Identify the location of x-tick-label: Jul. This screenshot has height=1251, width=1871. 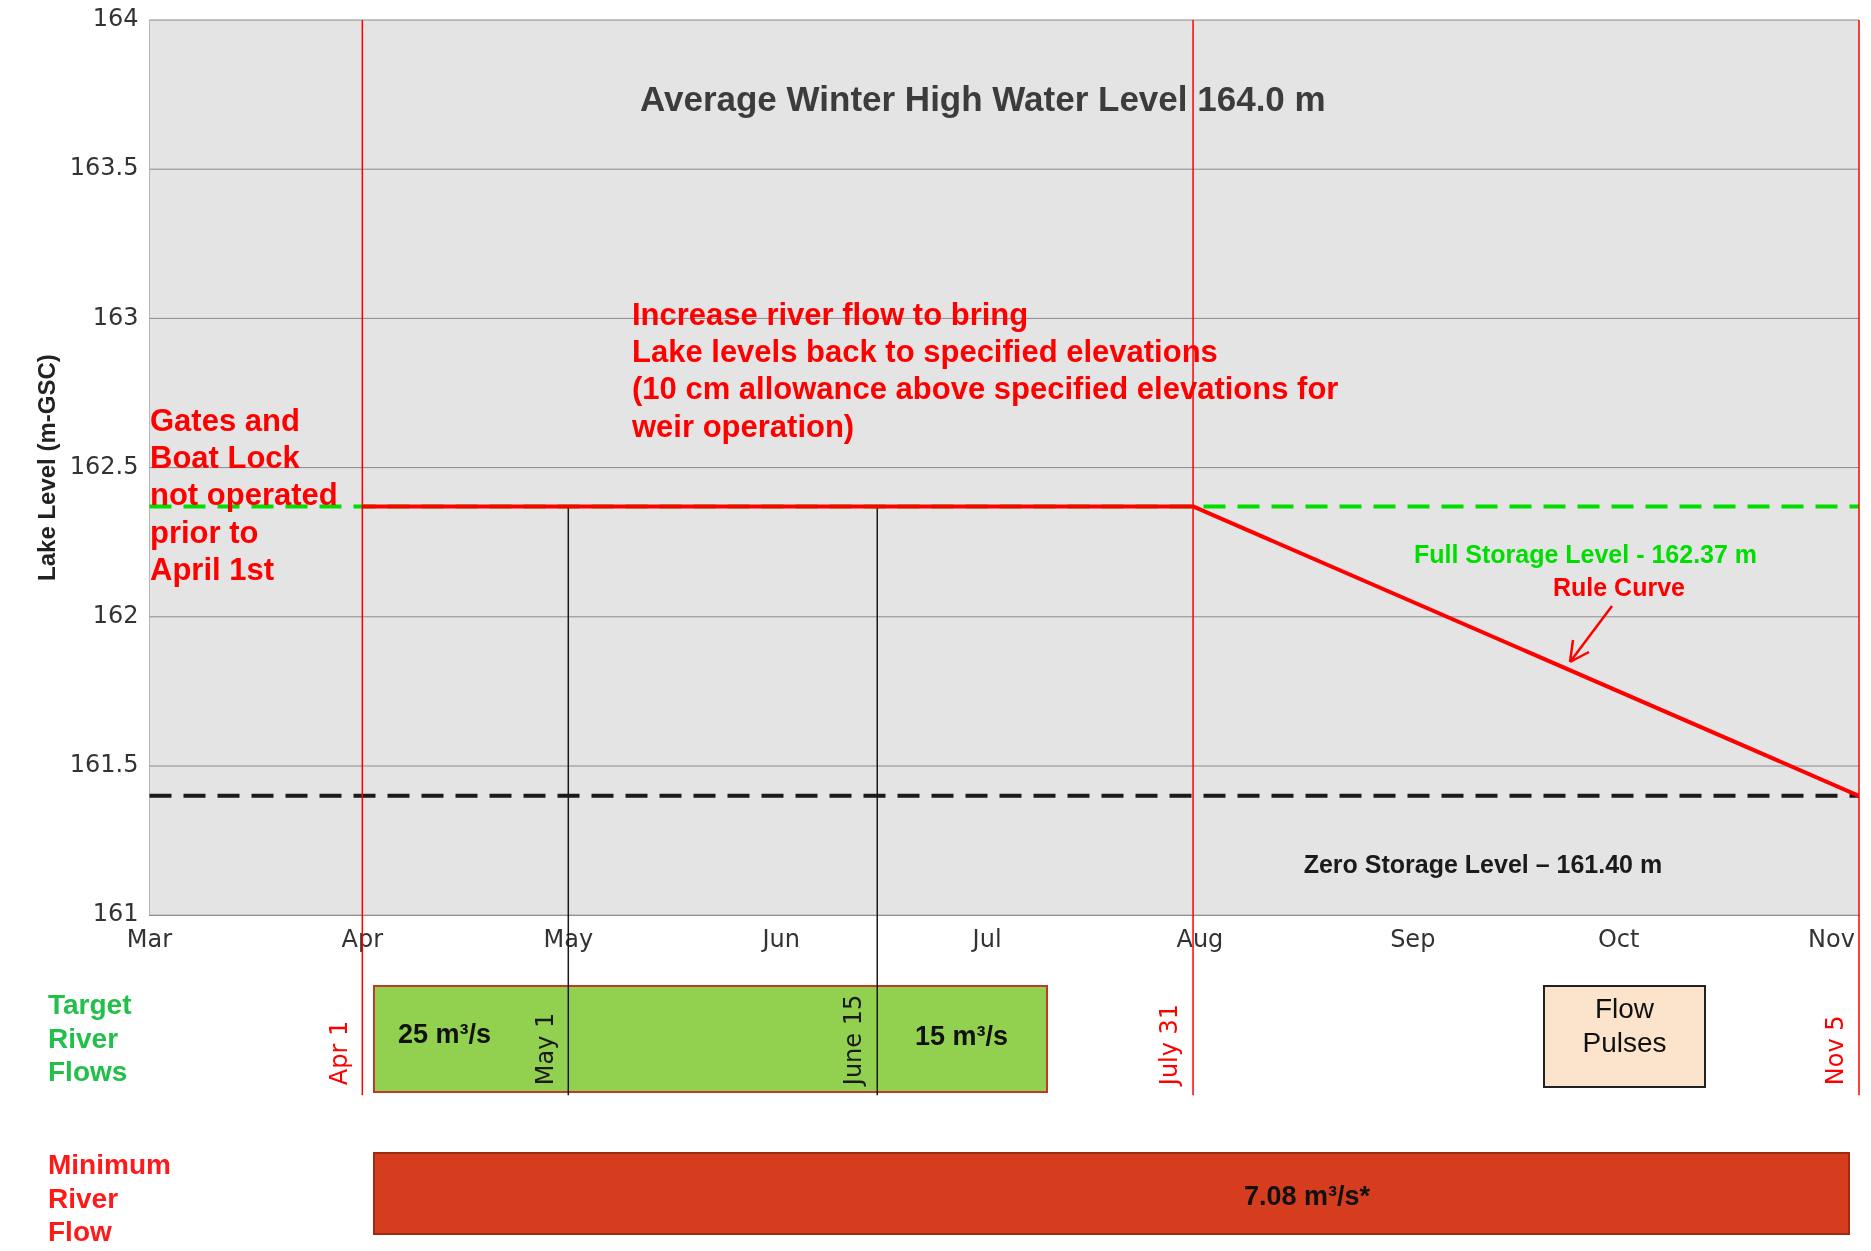
(986, 938).